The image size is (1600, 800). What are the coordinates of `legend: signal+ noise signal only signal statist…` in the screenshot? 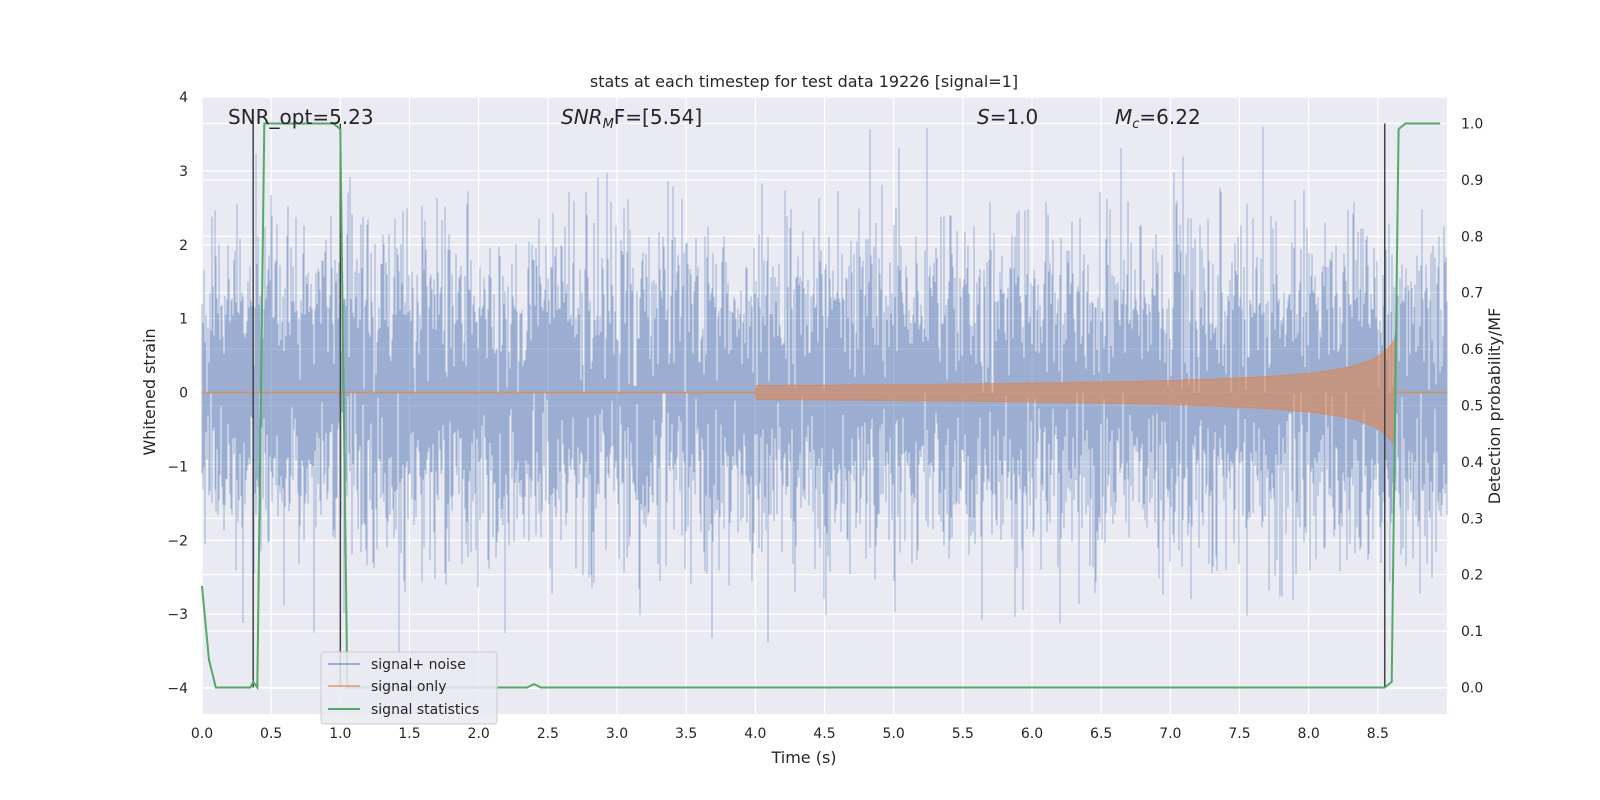 It's located at (409, 688).